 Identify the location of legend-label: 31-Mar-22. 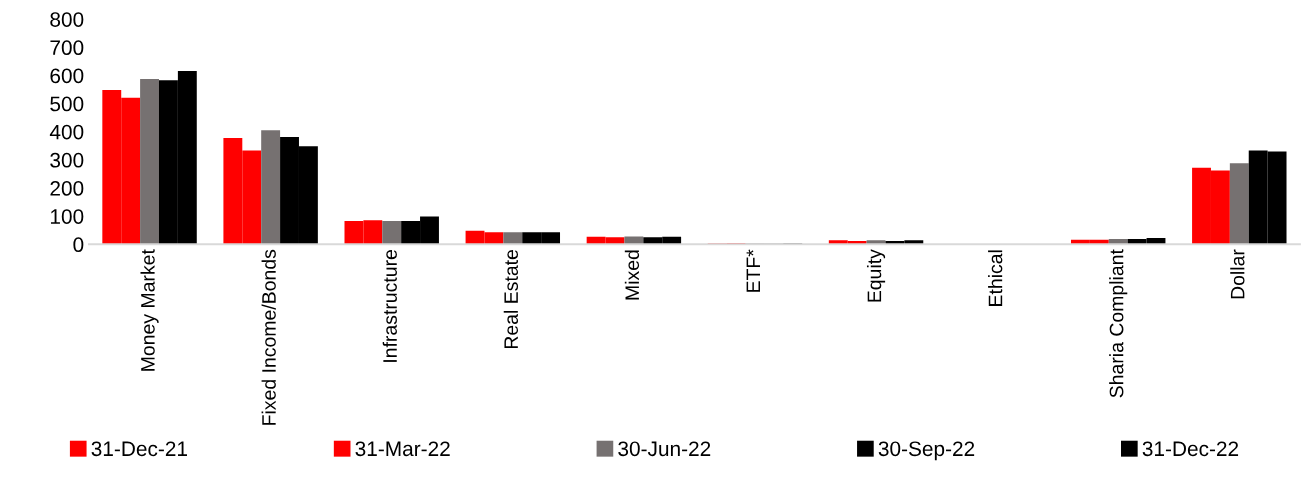
(402, 449).